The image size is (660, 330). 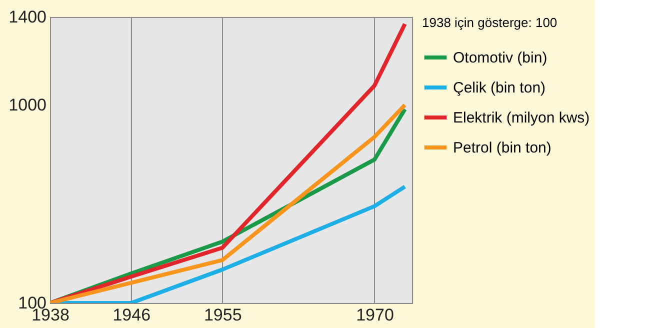 I want to click on x-tick-label: 1955, so click(x=223, y=315).